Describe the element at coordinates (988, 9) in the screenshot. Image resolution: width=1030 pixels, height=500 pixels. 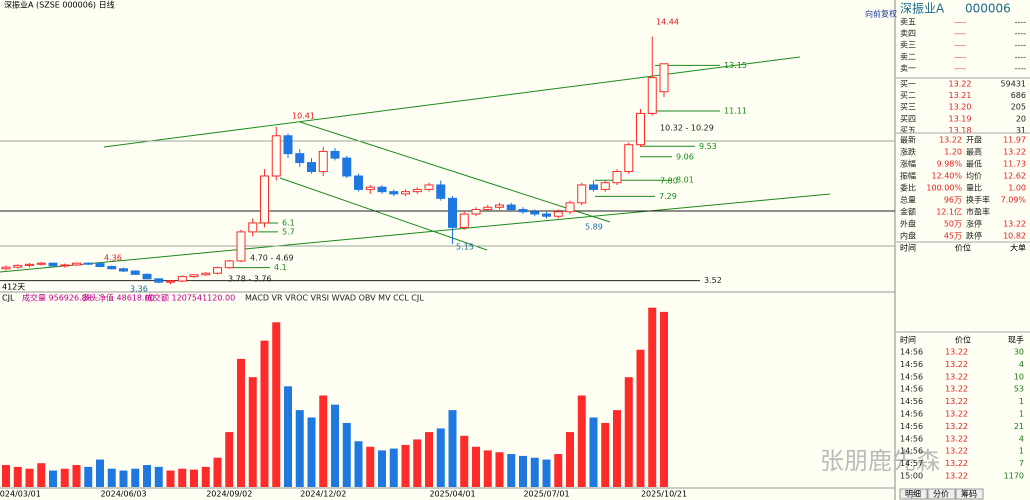
I see `stock-code: 000006` at that location.